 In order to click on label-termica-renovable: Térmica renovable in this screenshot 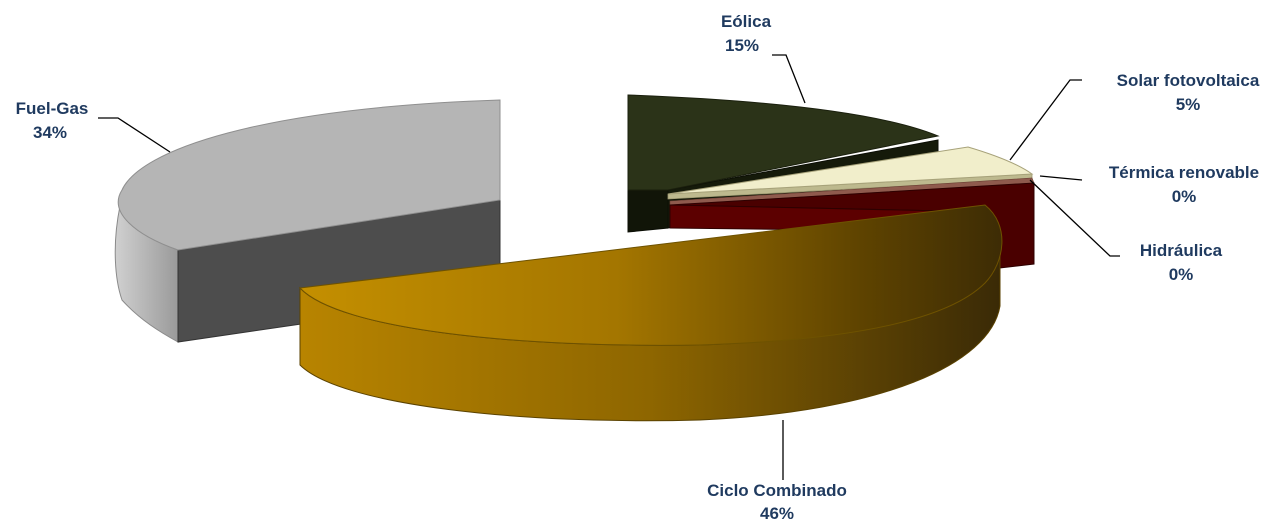, I will do `click(1184, 172)`.